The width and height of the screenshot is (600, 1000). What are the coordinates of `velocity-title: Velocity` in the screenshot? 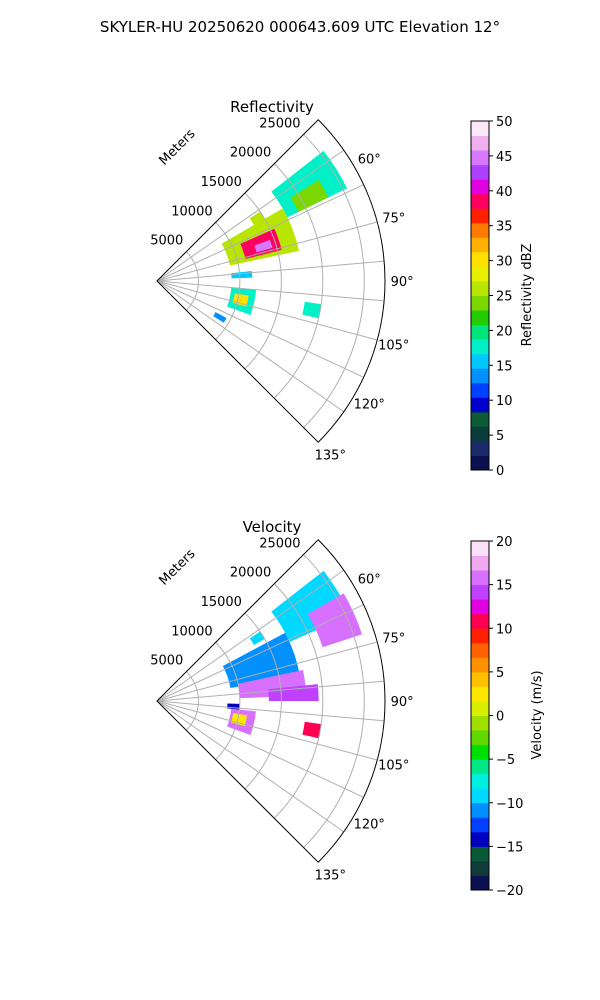 It's located at (272, 527).